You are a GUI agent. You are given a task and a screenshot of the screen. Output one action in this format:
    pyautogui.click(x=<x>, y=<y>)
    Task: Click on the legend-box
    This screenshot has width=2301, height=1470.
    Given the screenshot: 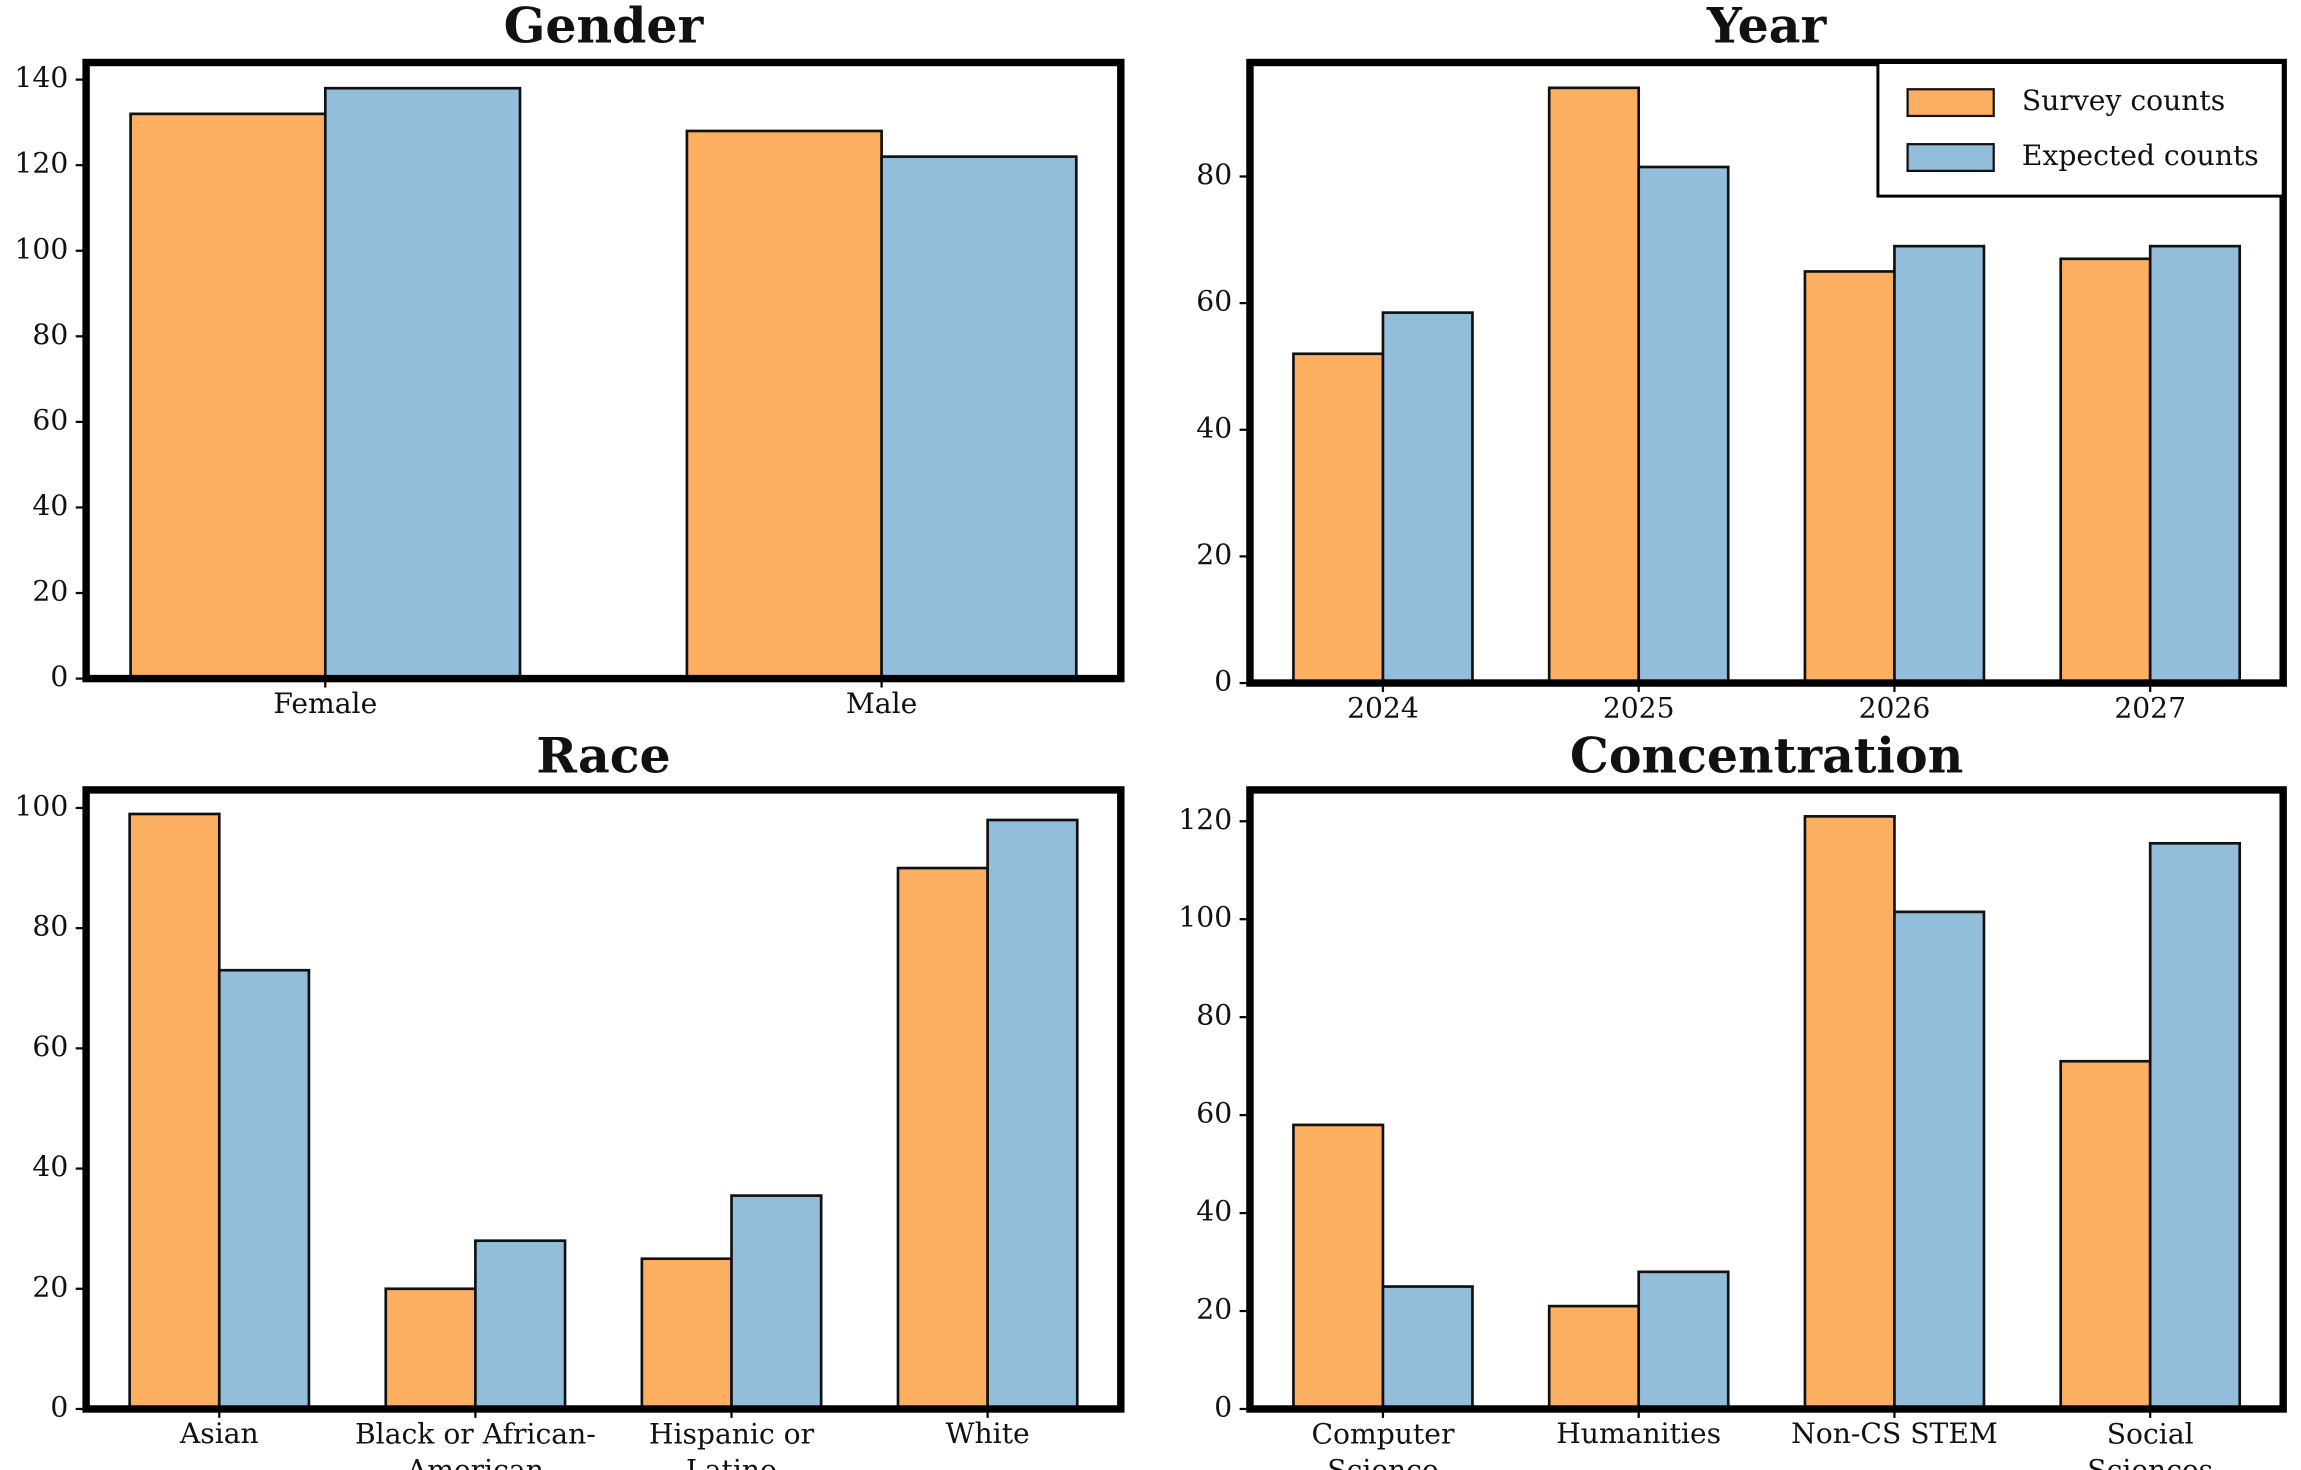 What is the action you would take?
    pyautogui.click(x=2080, y=129)
    